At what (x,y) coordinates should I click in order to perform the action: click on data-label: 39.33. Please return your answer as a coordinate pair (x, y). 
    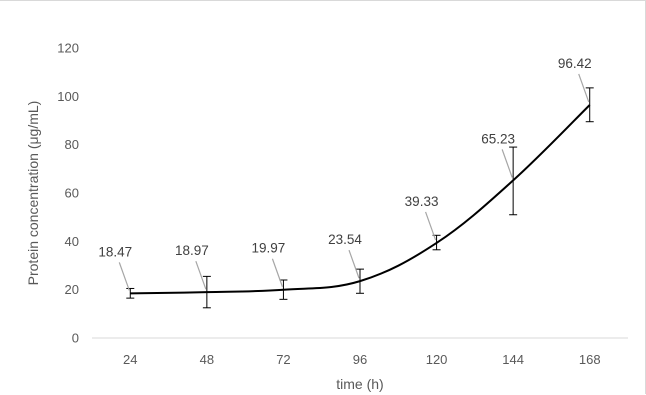
    Looking at the image, I should click on (422, 201).